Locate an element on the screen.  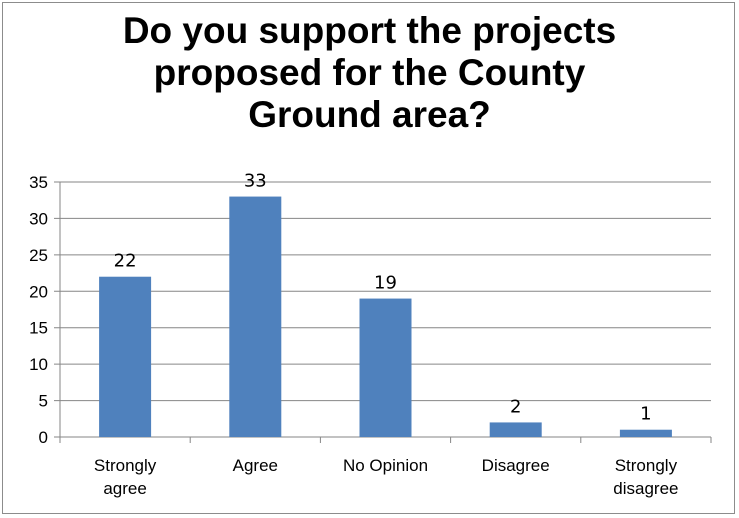
chart-title-line: Ground area? is located at coordinates (369, 114).